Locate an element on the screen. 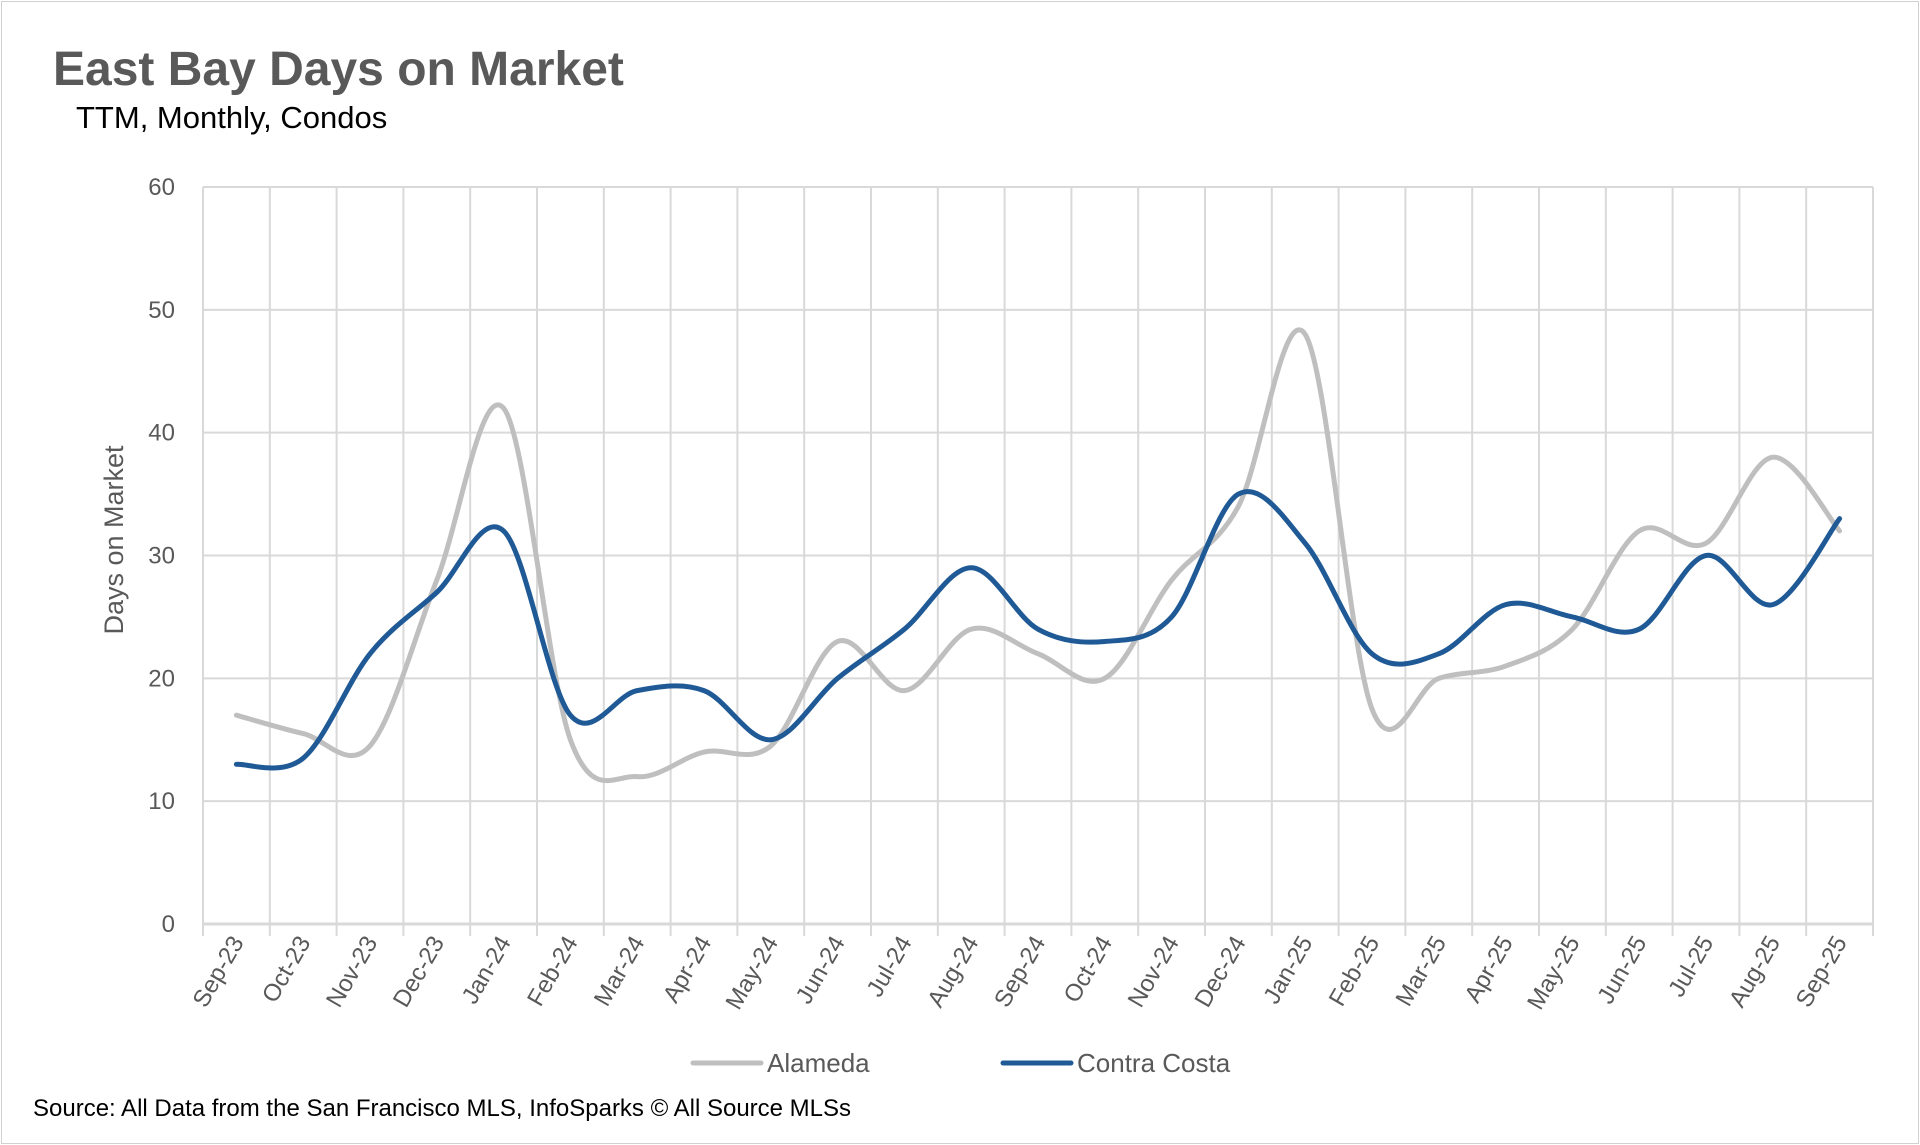 Image resolution: width=1920 pixels, height=1145 pixels. x-tick-label: Apr-25 is located at coordinates (1488, 970).